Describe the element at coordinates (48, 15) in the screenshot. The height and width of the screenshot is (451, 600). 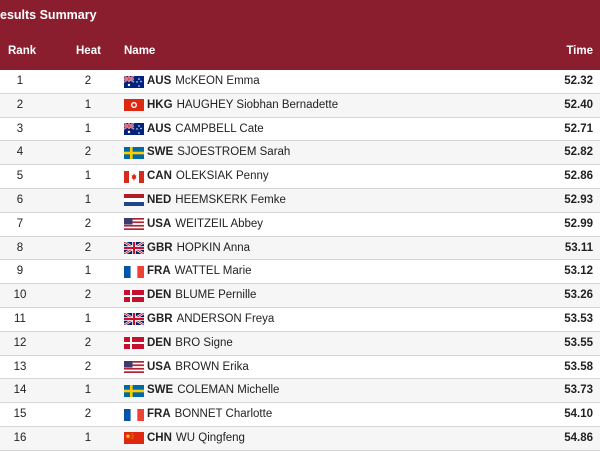
I see `page-title: esults Summary` at that location.